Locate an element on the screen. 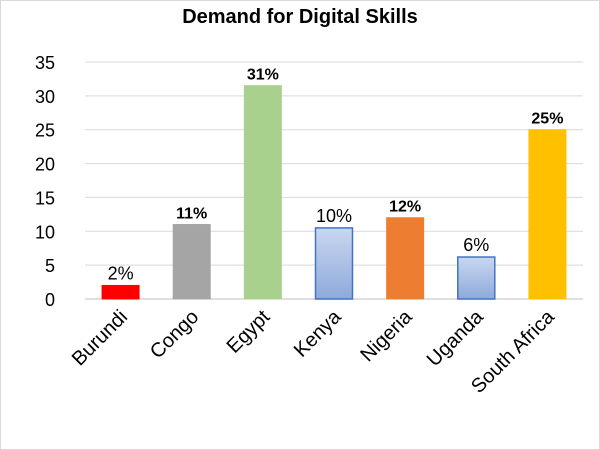 The width and height of the screenshot is (600, 450). y-tick-label: 30 is located at coordinates (45, 97).